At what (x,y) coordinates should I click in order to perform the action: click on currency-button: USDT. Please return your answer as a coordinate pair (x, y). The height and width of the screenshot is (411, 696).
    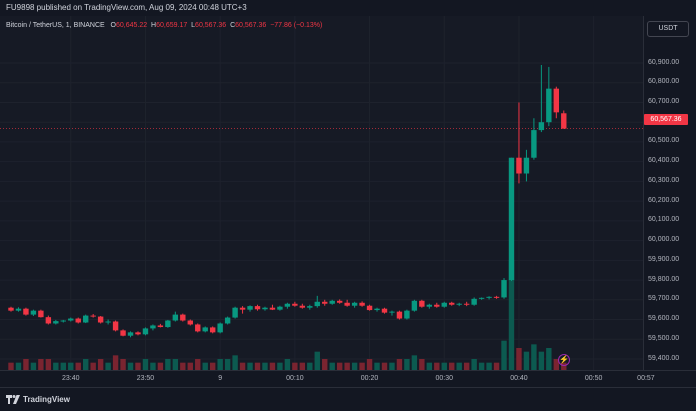
    Looking at the image, I should click on (668, 29).